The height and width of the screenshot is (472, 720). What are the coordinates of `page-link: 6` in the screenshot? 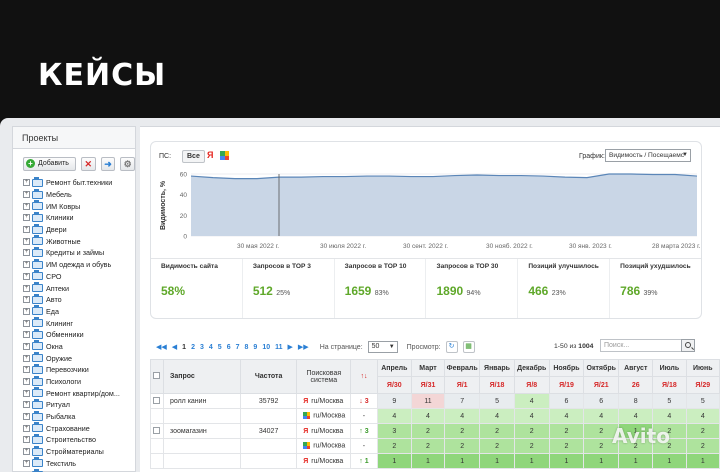 It's located at (228, 347).